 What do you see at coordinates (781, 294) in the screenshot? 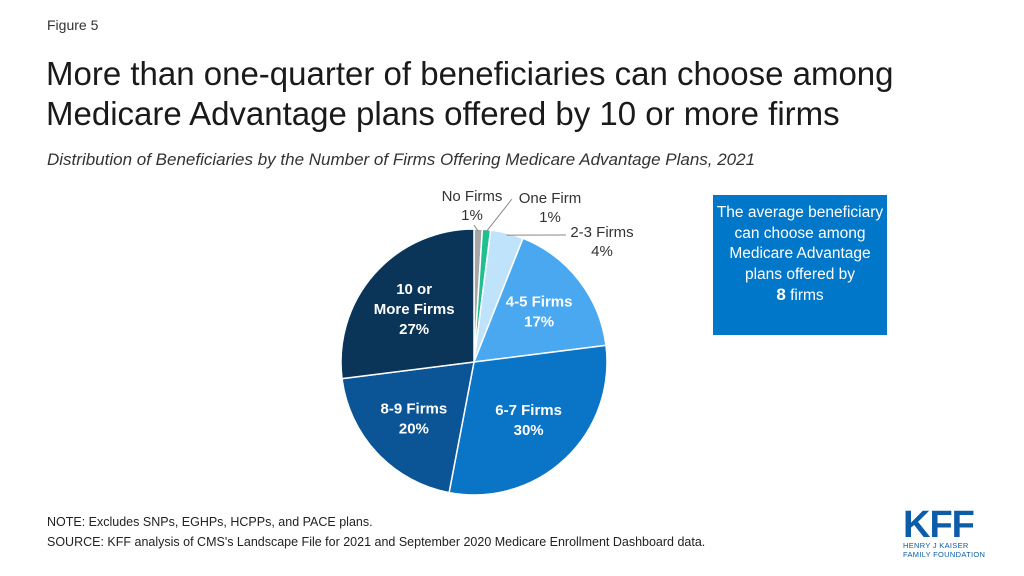
I see `callout-number: 8` at bounding box center [781, 294].